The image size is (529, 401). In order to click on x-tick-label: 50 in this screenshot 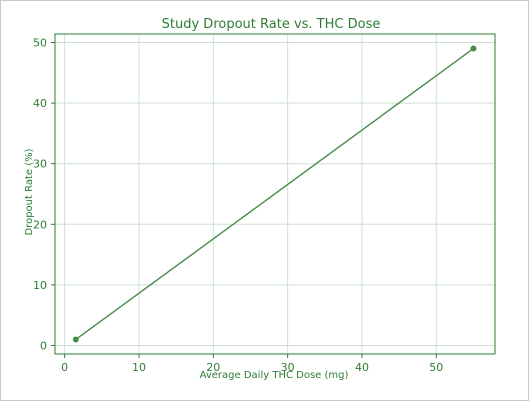, I will do `click(436, 367)`.